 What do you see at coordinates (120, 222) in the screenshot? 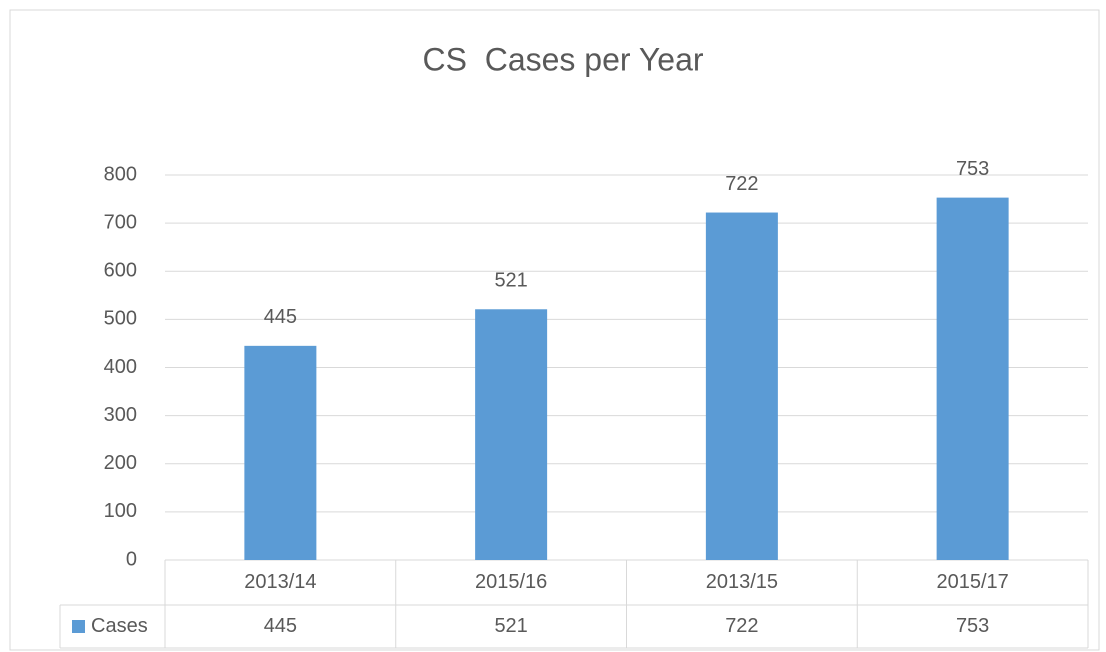
I see `y-tick-label: 700` at bounding box center [120, 222].